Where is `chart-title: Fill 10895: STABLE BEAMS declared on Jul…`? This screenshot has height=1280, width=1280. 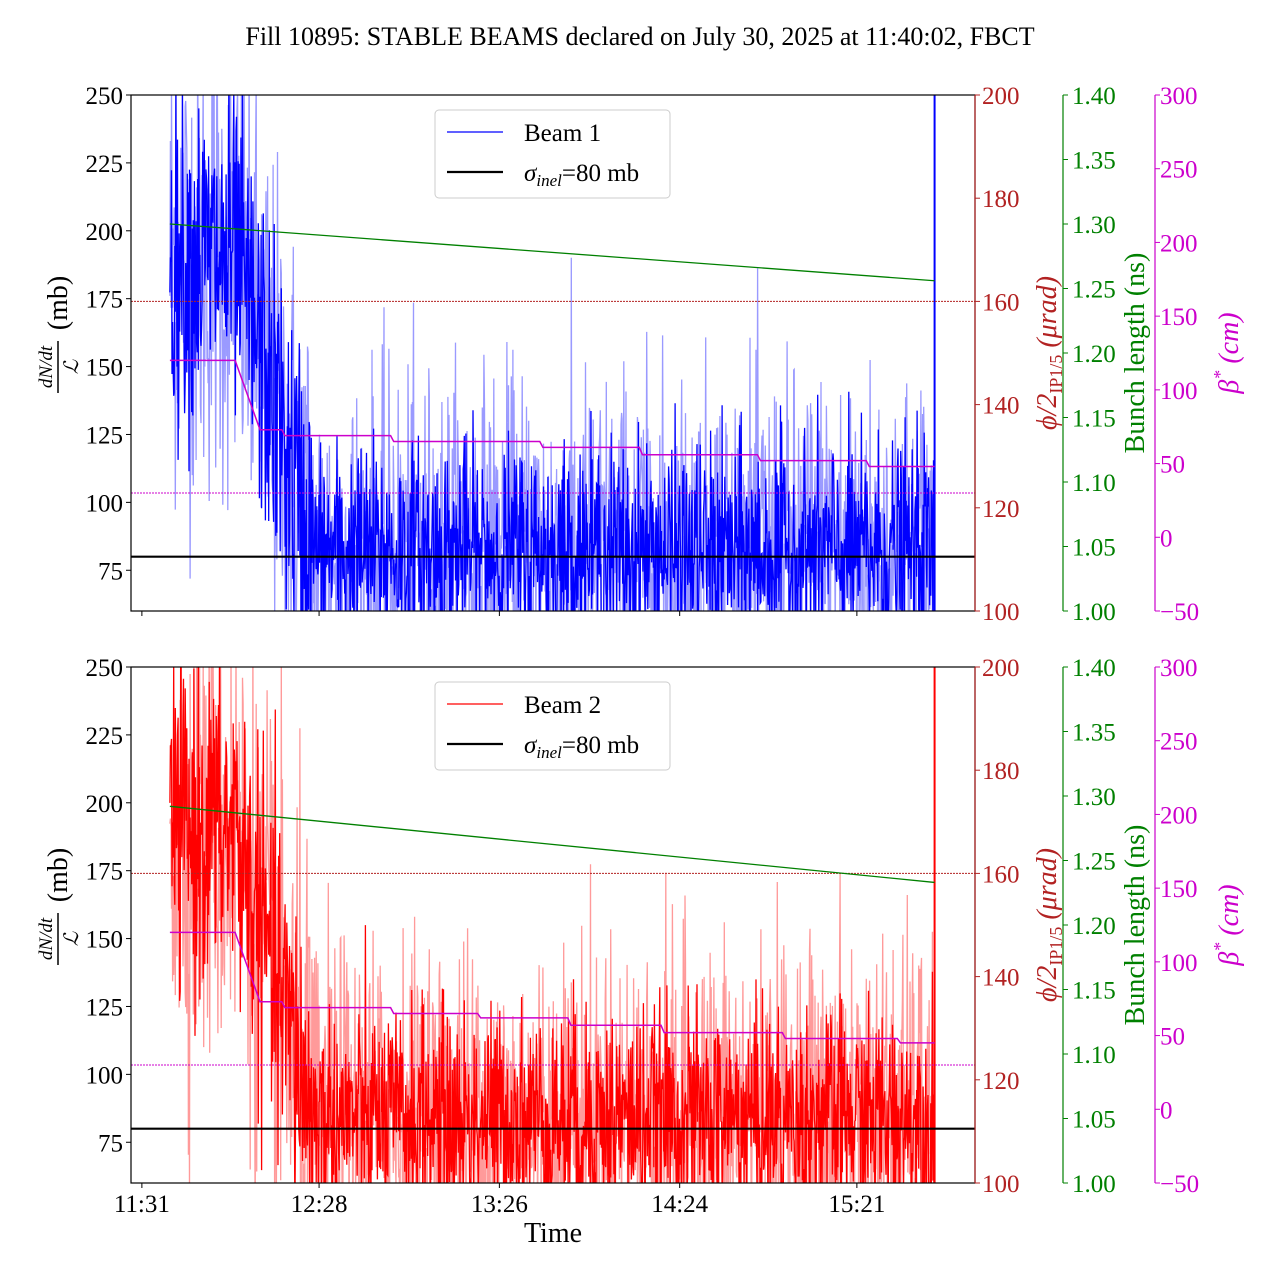 chart-title: Fill 10895: STABLE BEAMS declared on Jul… is located at coordinates (639, 36).